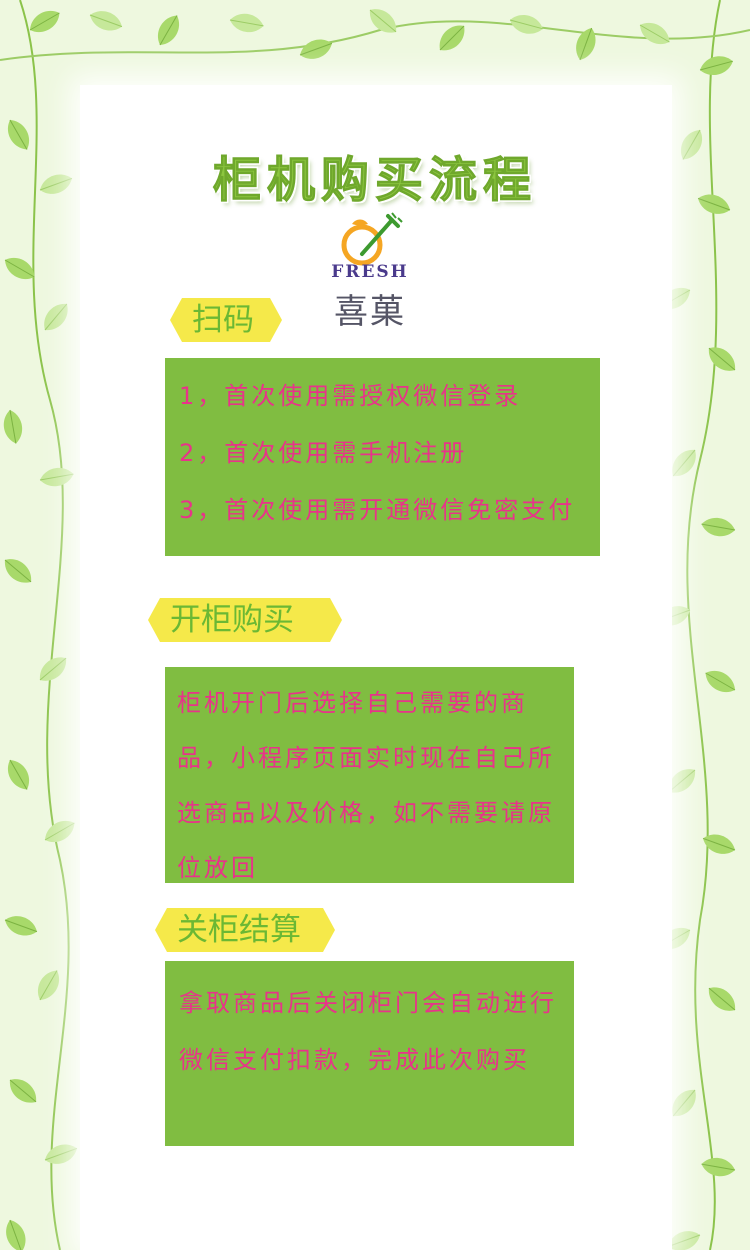 The height and width of the screenshot is (1250, 750). Describe the element at coordinates (366, 758) in the screenshot. I see `panel-line: 品，小程序页面实时现在自己所` at that location.